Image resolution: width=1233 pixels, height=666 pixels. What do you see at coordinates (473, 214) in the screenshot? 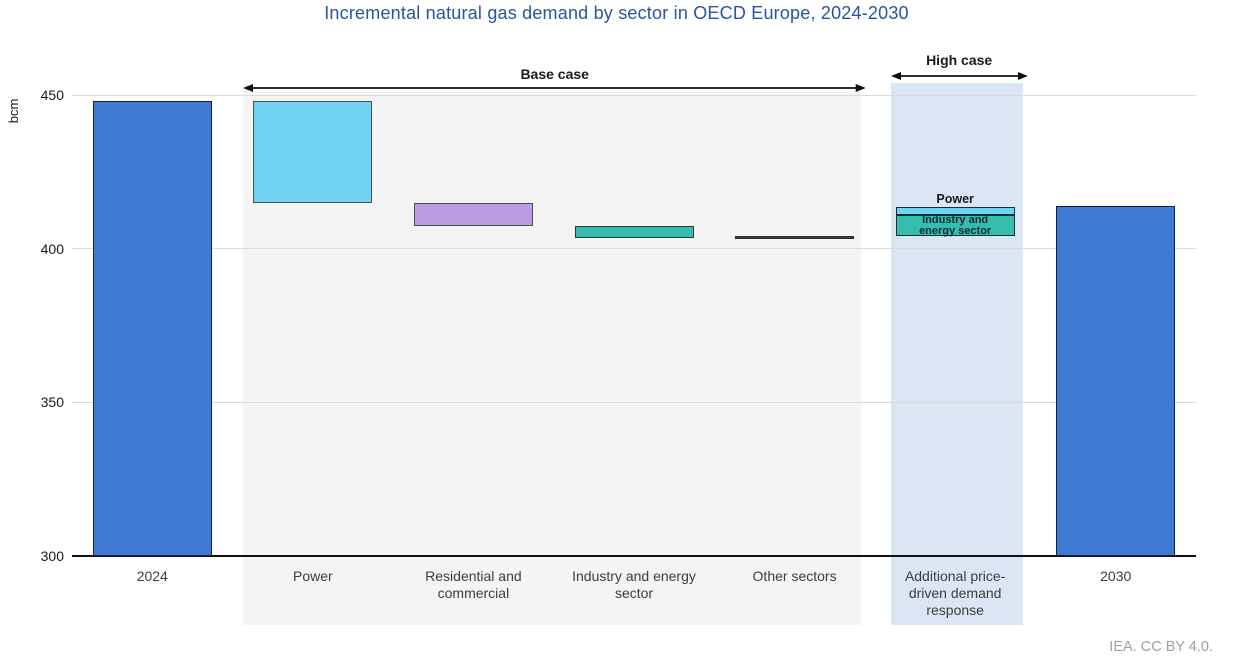
I see `bar-residential-and-commercial-decline` at bounding box center [473, 214].